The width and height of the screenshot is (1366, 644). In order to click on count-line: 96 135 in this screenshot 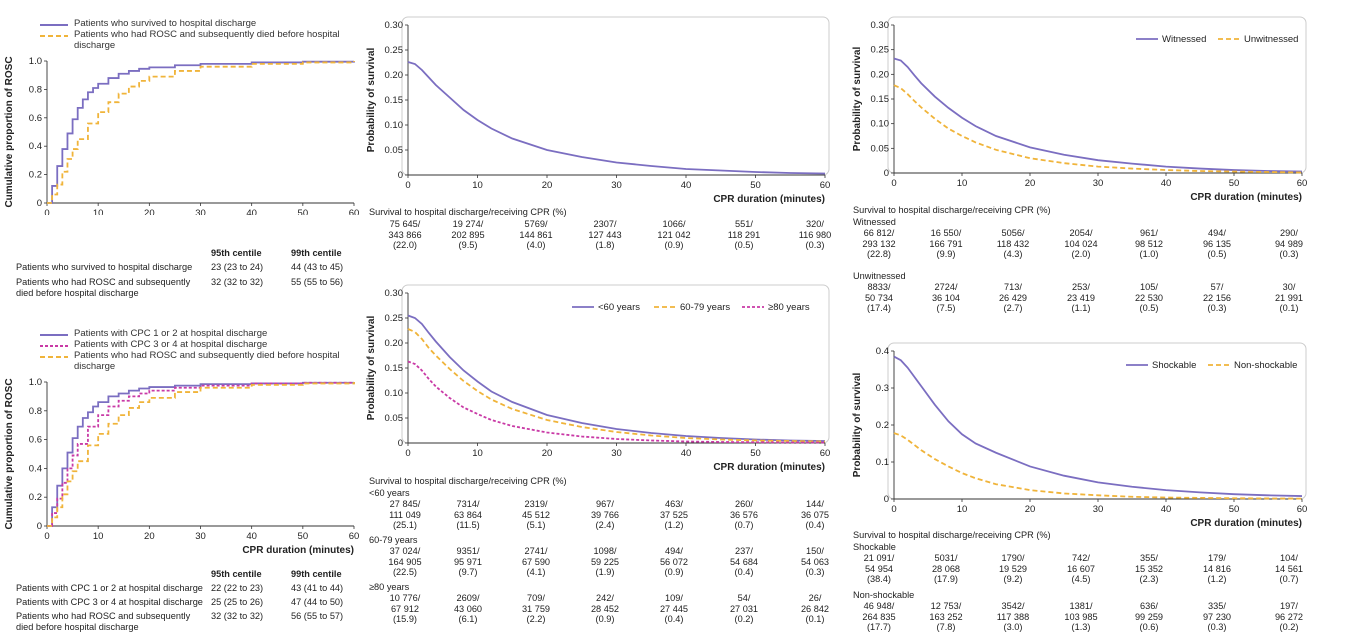, I will do `click(1217, 243)`.